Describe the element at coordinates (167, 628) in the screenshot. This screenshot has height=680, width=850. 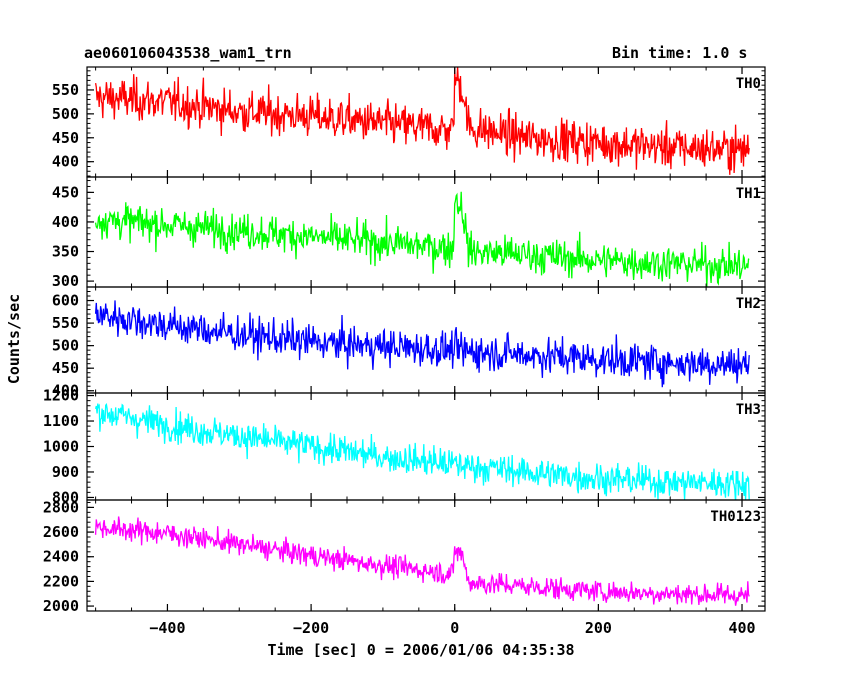
I see `x-tick-label: −400` at that location.